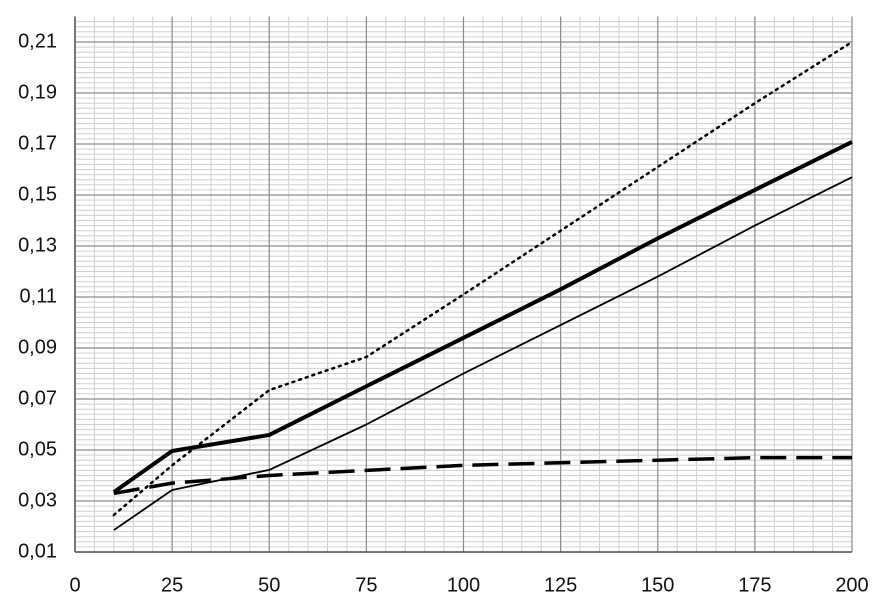 This screenshot has height=605, width=886. Describe the element at coordinates (37, 551) in the screenshot. I see `y-tick-label: 0,01` at that location.